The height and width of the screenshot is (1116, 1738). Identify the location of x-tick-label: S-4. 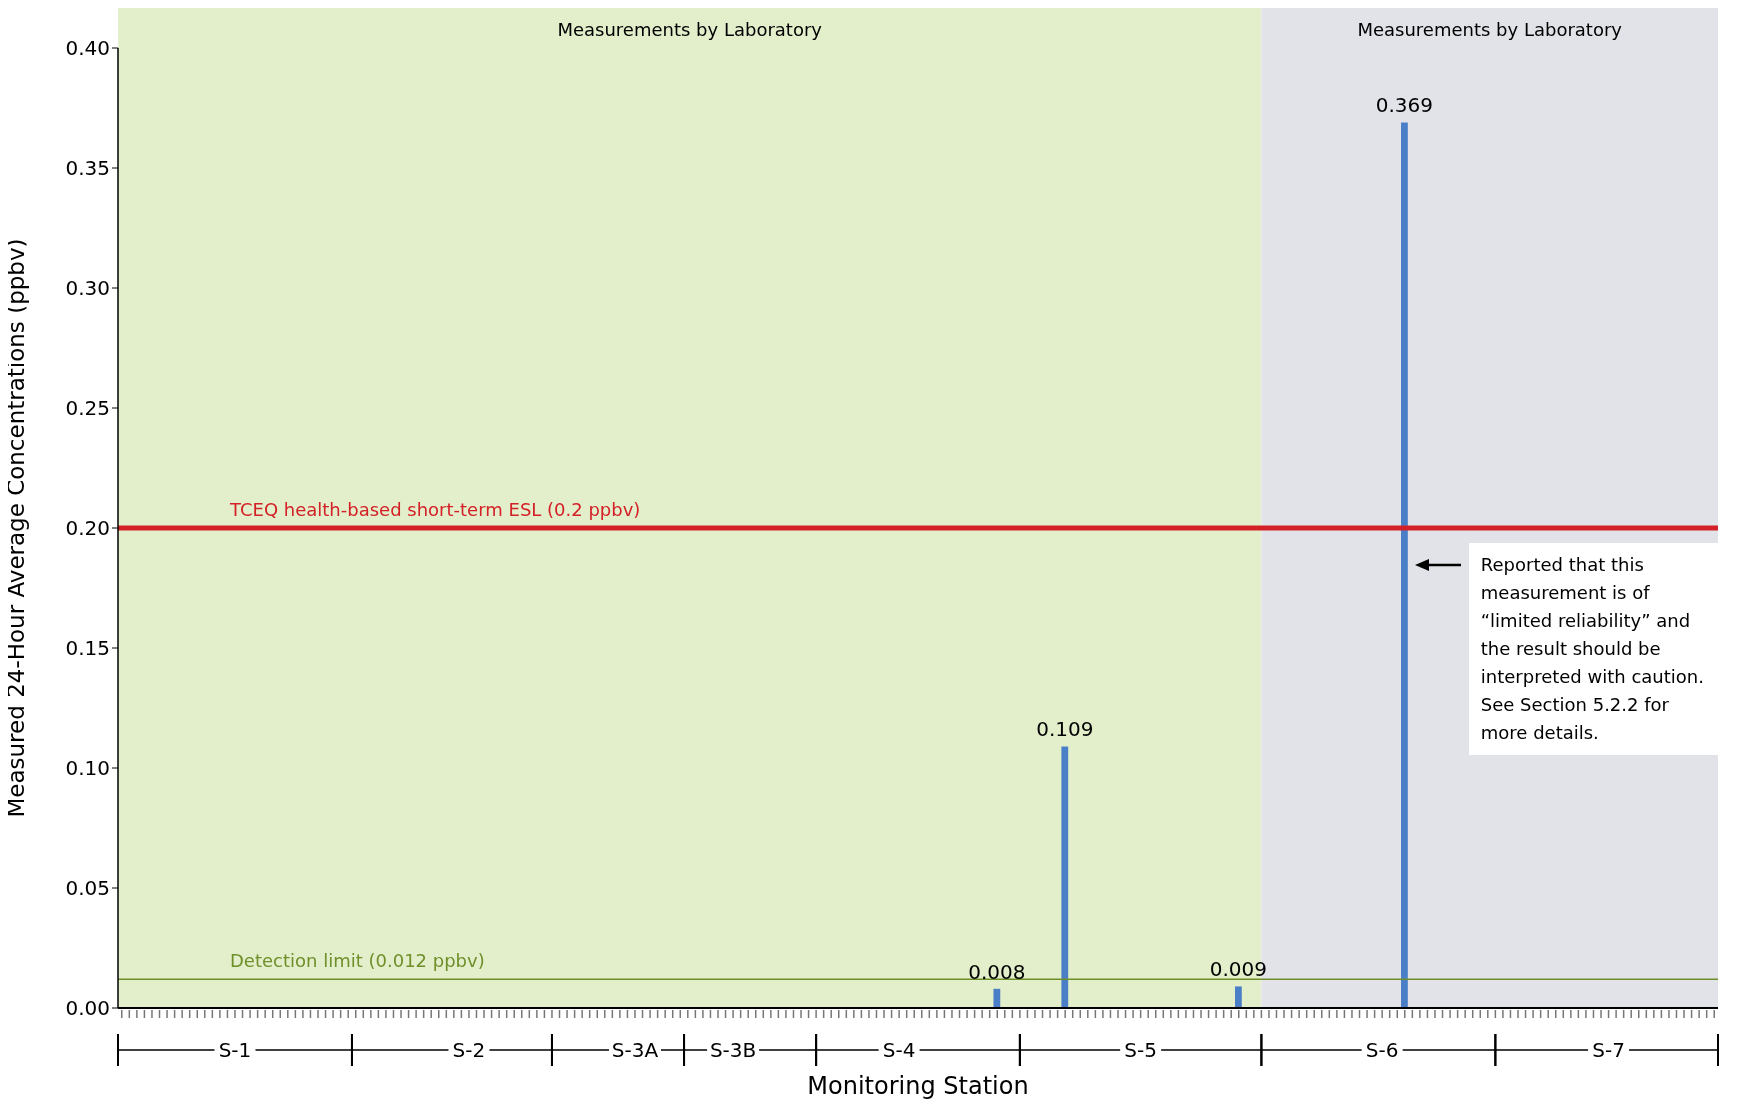
(899, 1050).